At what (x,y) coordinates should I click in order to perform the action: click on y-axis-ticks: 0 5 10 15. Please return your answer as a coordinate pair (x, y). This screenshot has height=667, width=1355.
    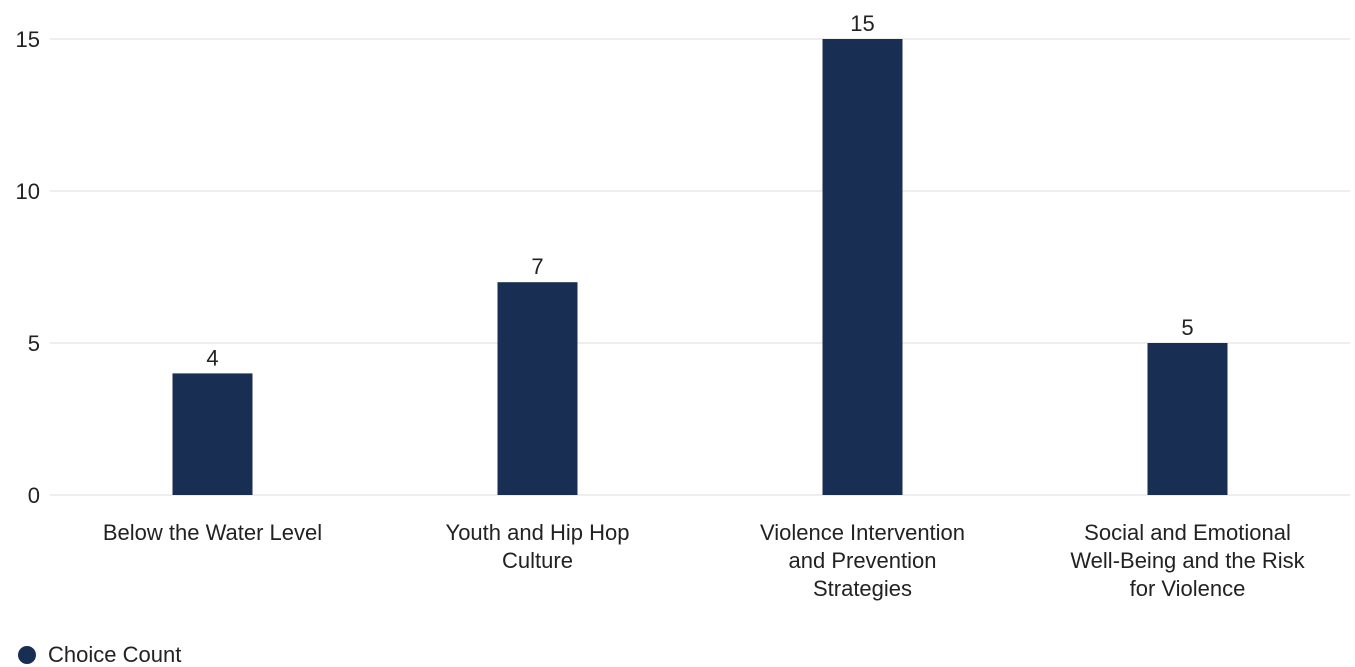
    Looking at the image, I should click on (28, 267).